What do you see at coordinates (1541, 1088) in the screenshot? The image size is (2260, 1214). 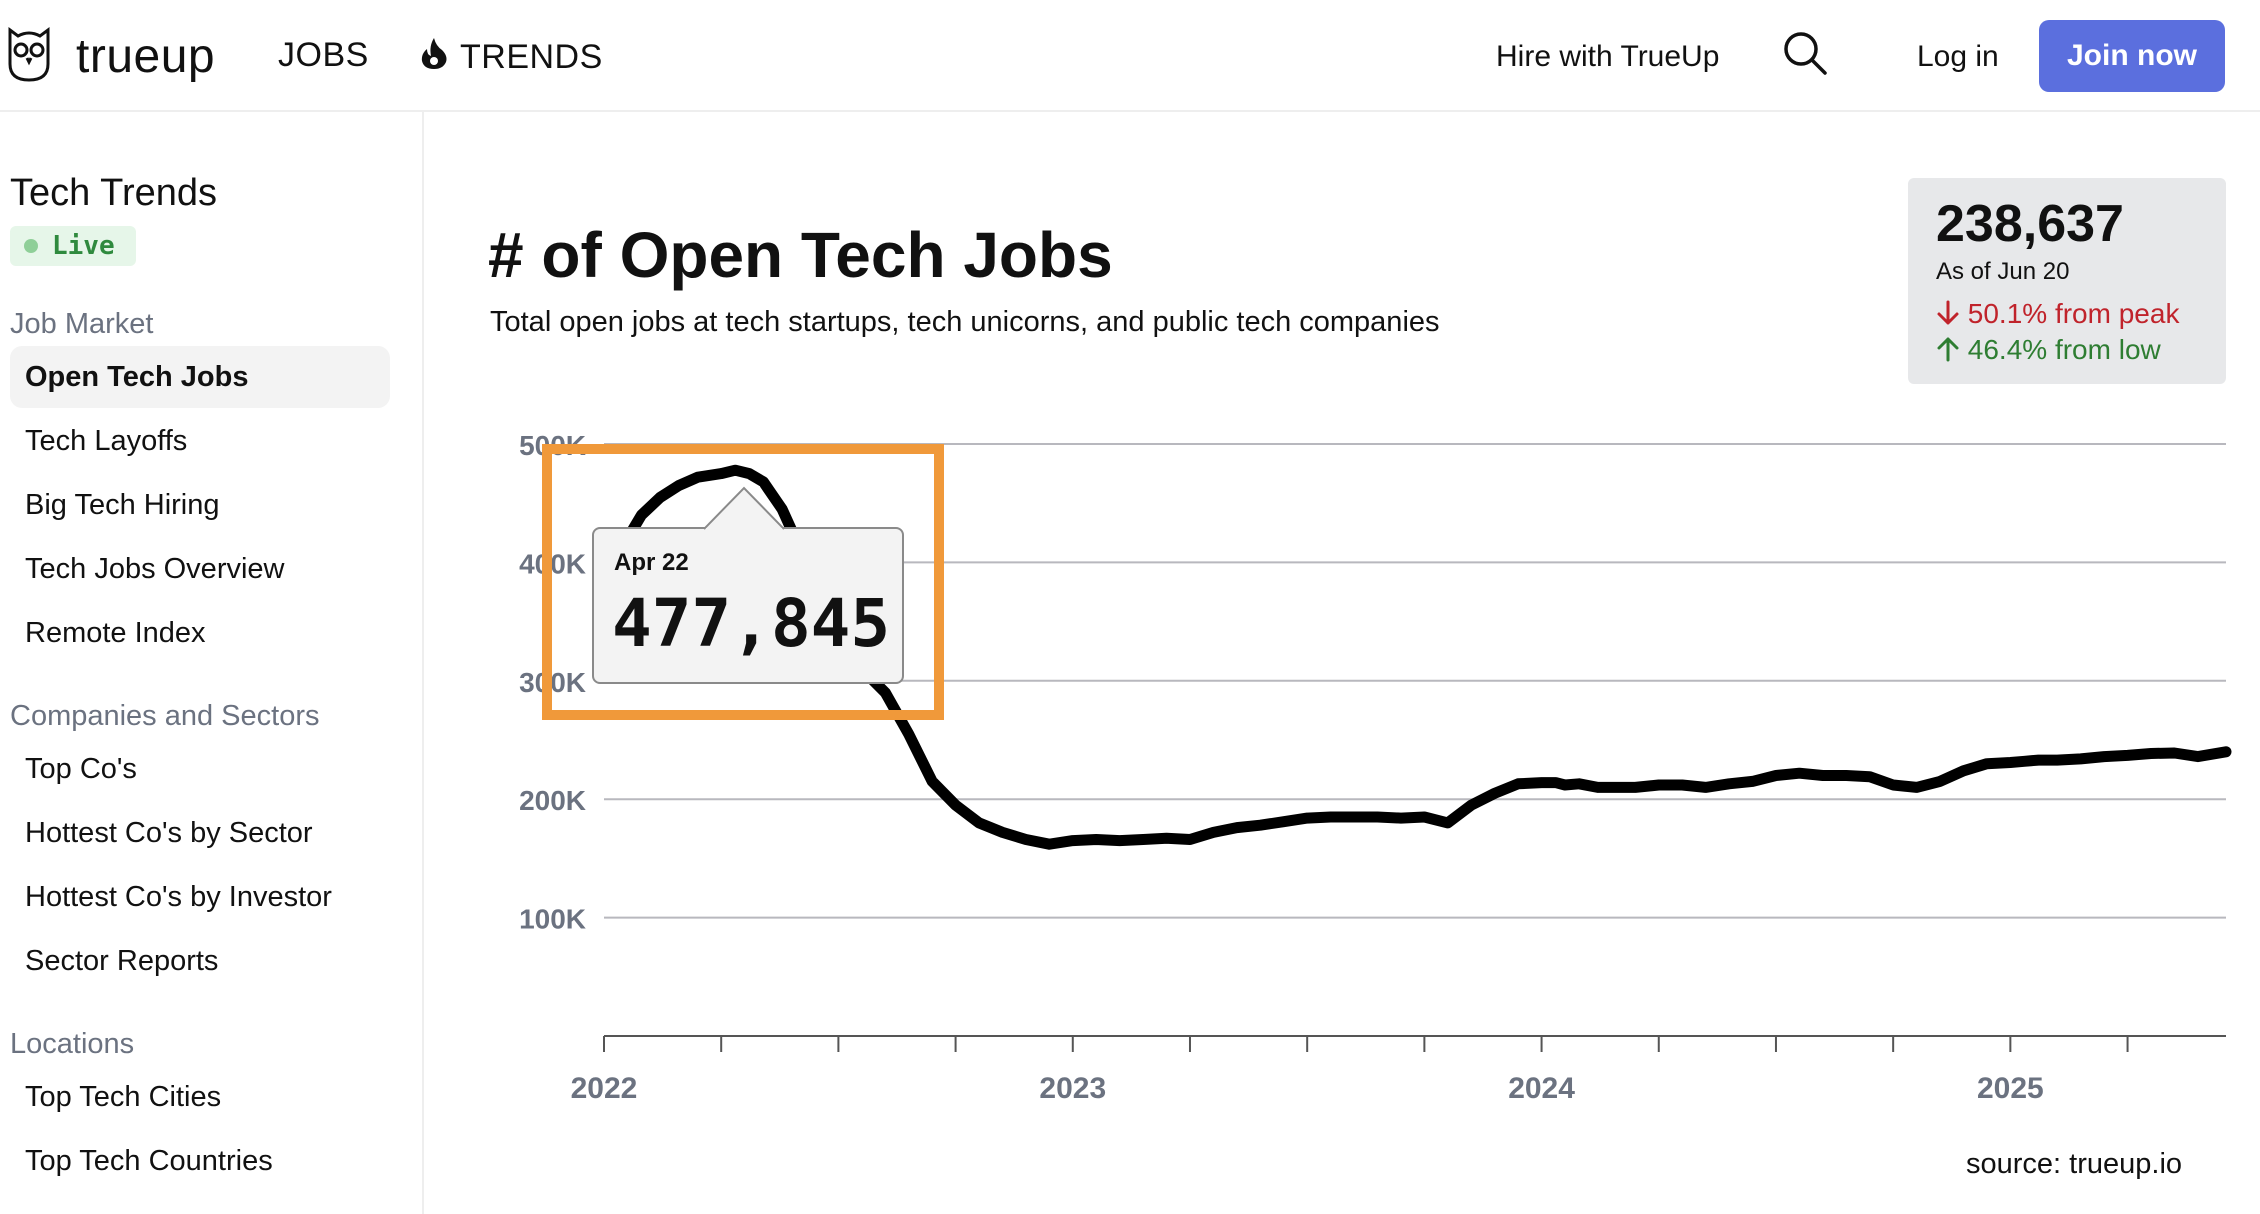 I see `x-tick-label: 2024` at bounding box center [1541, 1088].